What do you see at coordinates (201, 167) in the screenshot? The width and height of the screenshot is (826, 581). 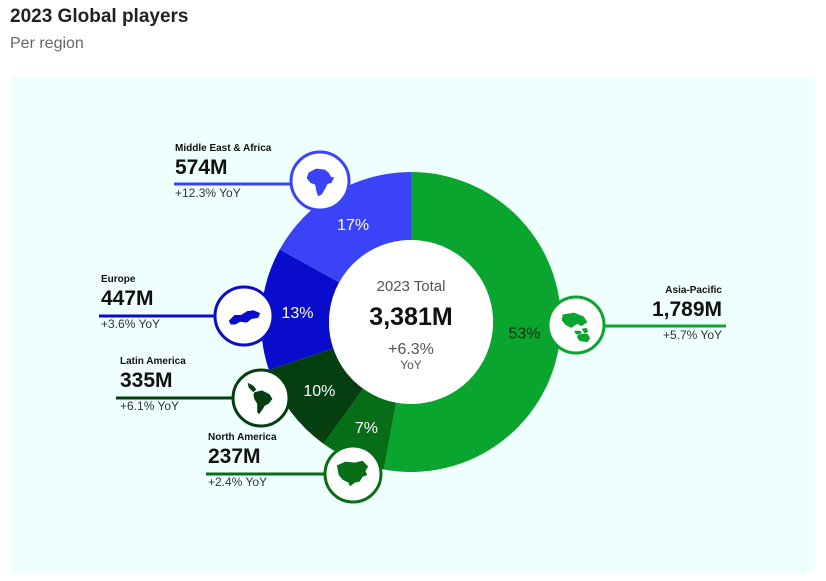 I see `region-value: 574M` at bounding box center [201, 167].